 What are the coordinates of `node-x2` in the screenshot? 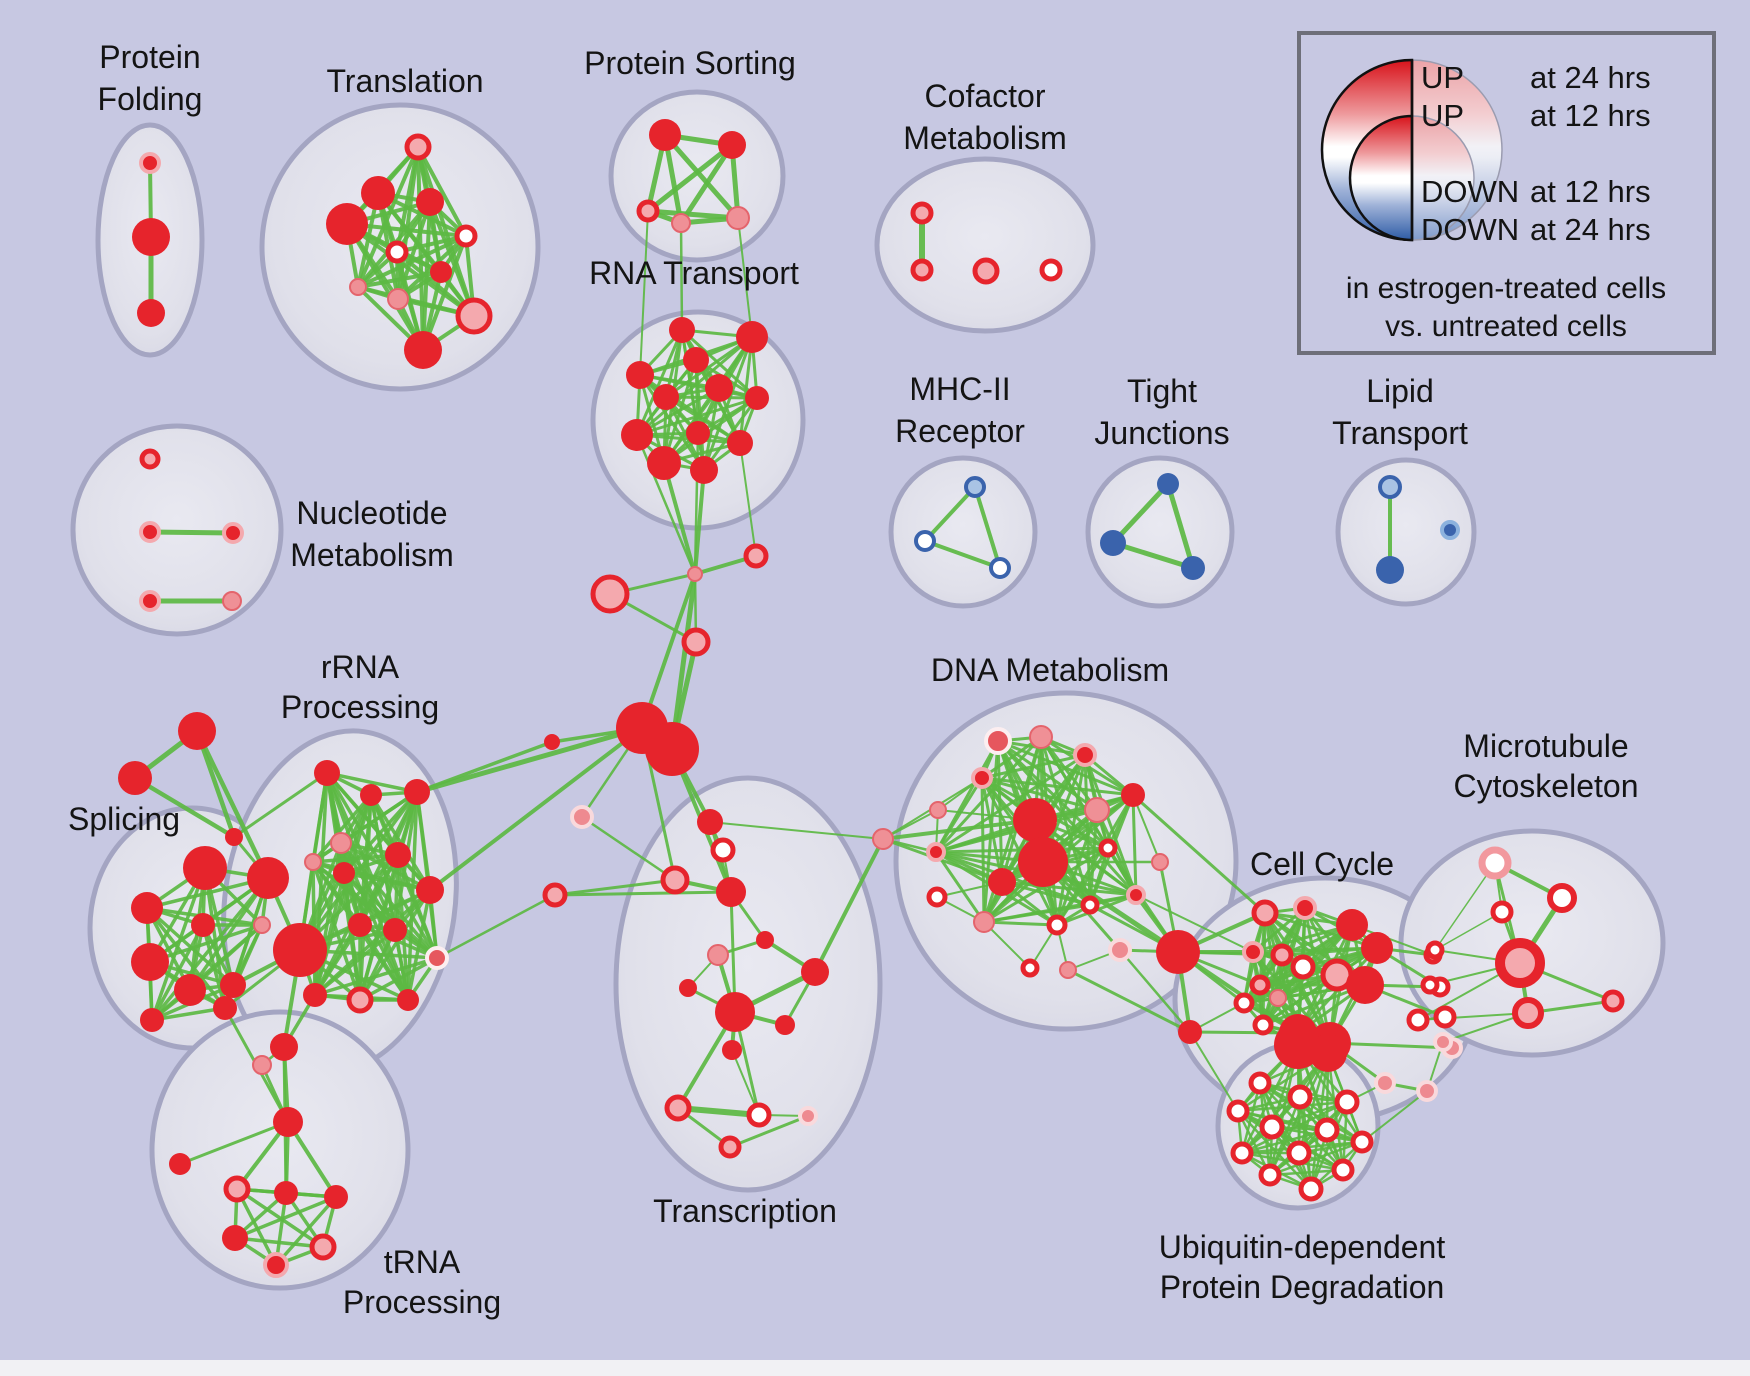 It's located at (135, 778).